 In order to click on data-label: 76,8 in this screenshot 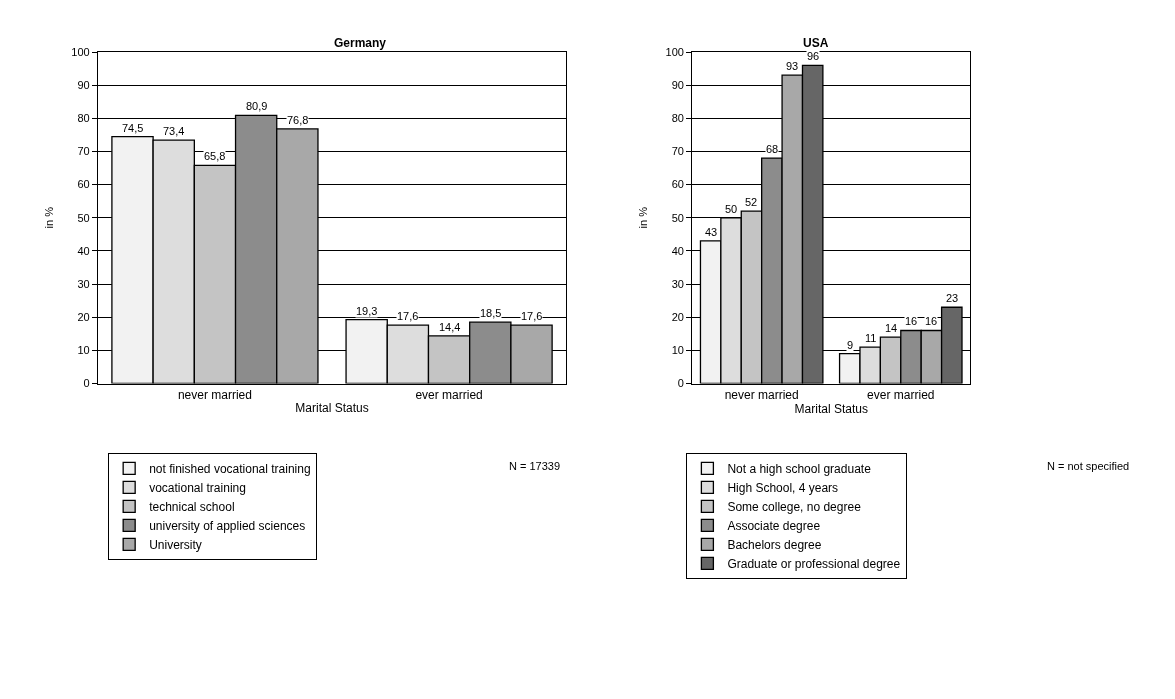, I will do `click(298, 120)`.